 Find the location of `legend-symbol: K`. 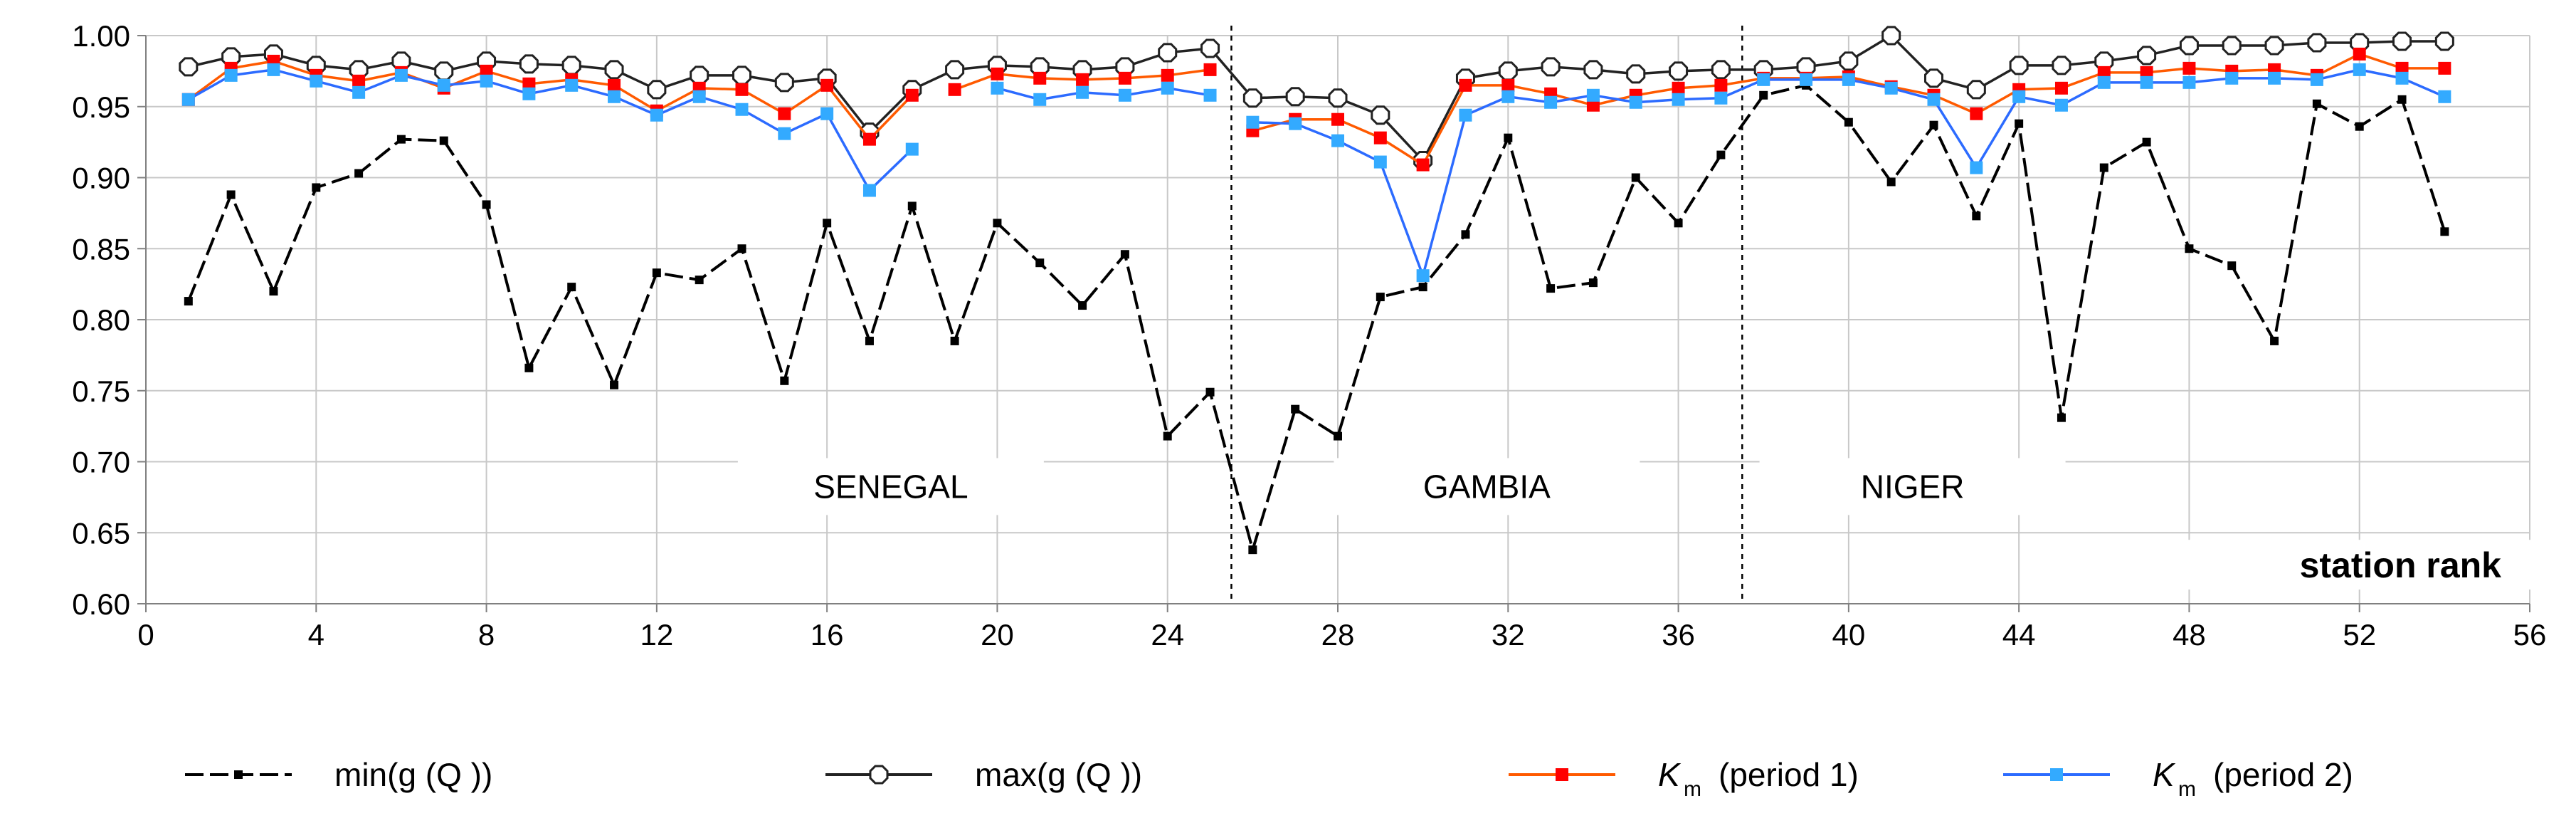

legend-symbol: K is located at coordinates (1670, 774).